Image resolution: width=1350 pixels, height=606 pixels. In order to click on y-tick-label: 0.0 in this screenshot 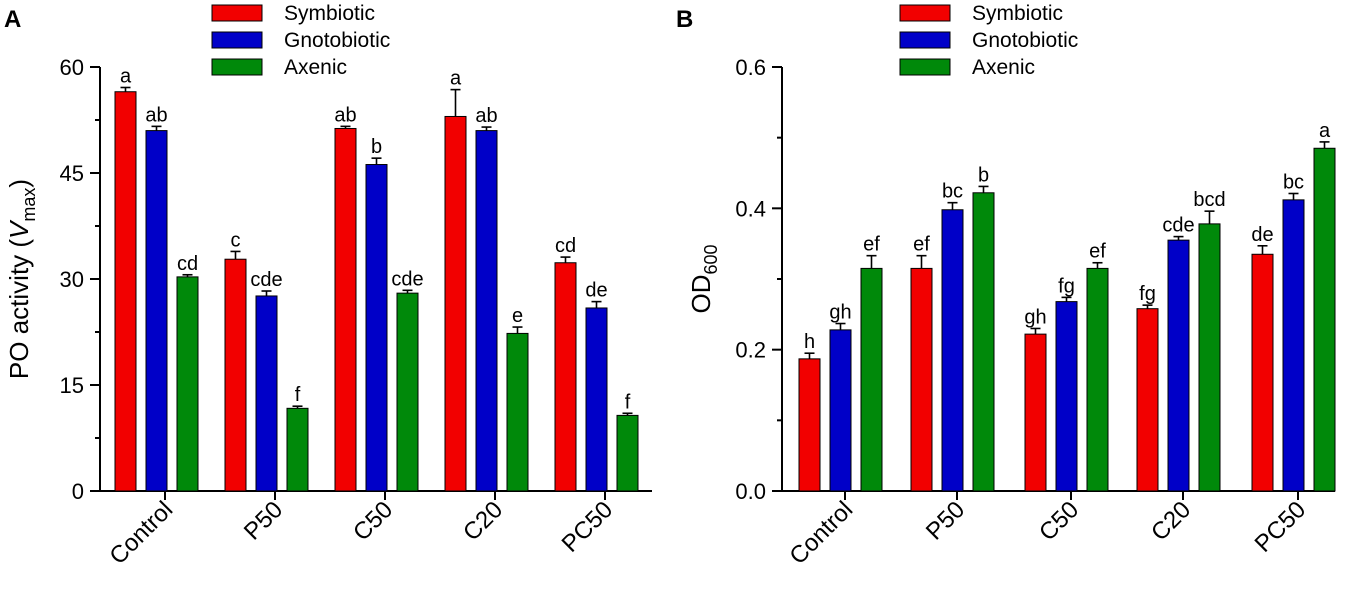, I will do `click(750, 491)`.